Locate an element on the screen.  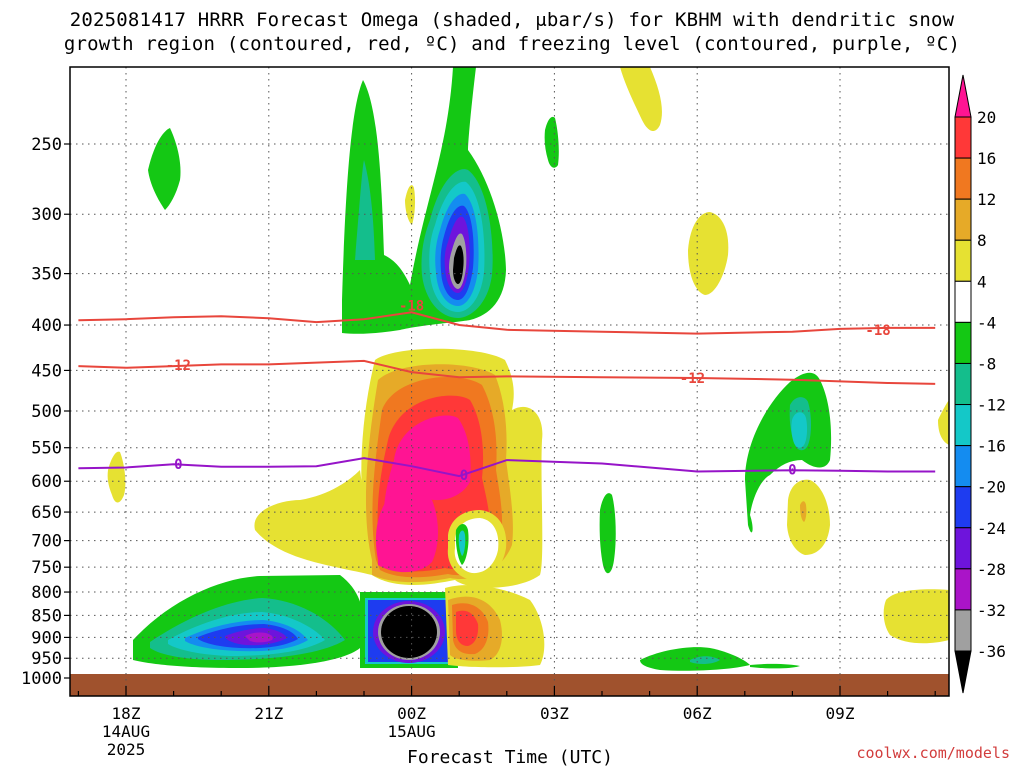
colorbar-label: -24 is located at coordinates (991, 528).